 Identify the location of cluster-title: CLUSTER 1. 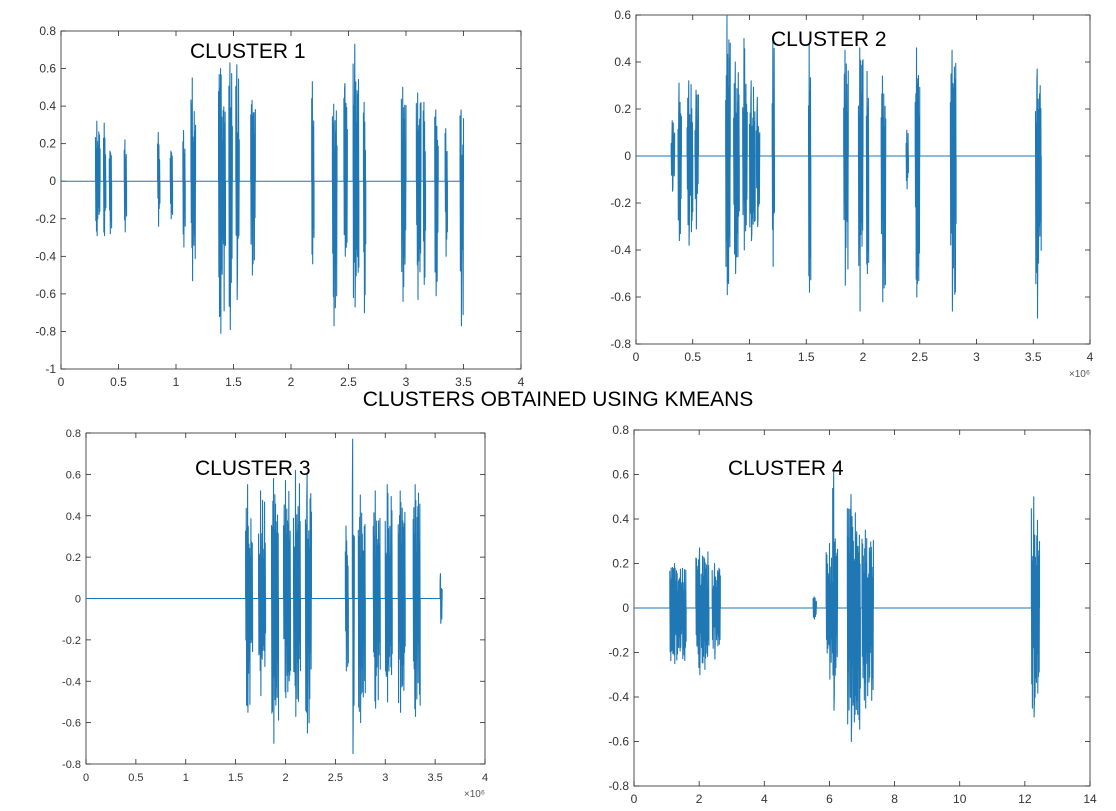
(248, 51).